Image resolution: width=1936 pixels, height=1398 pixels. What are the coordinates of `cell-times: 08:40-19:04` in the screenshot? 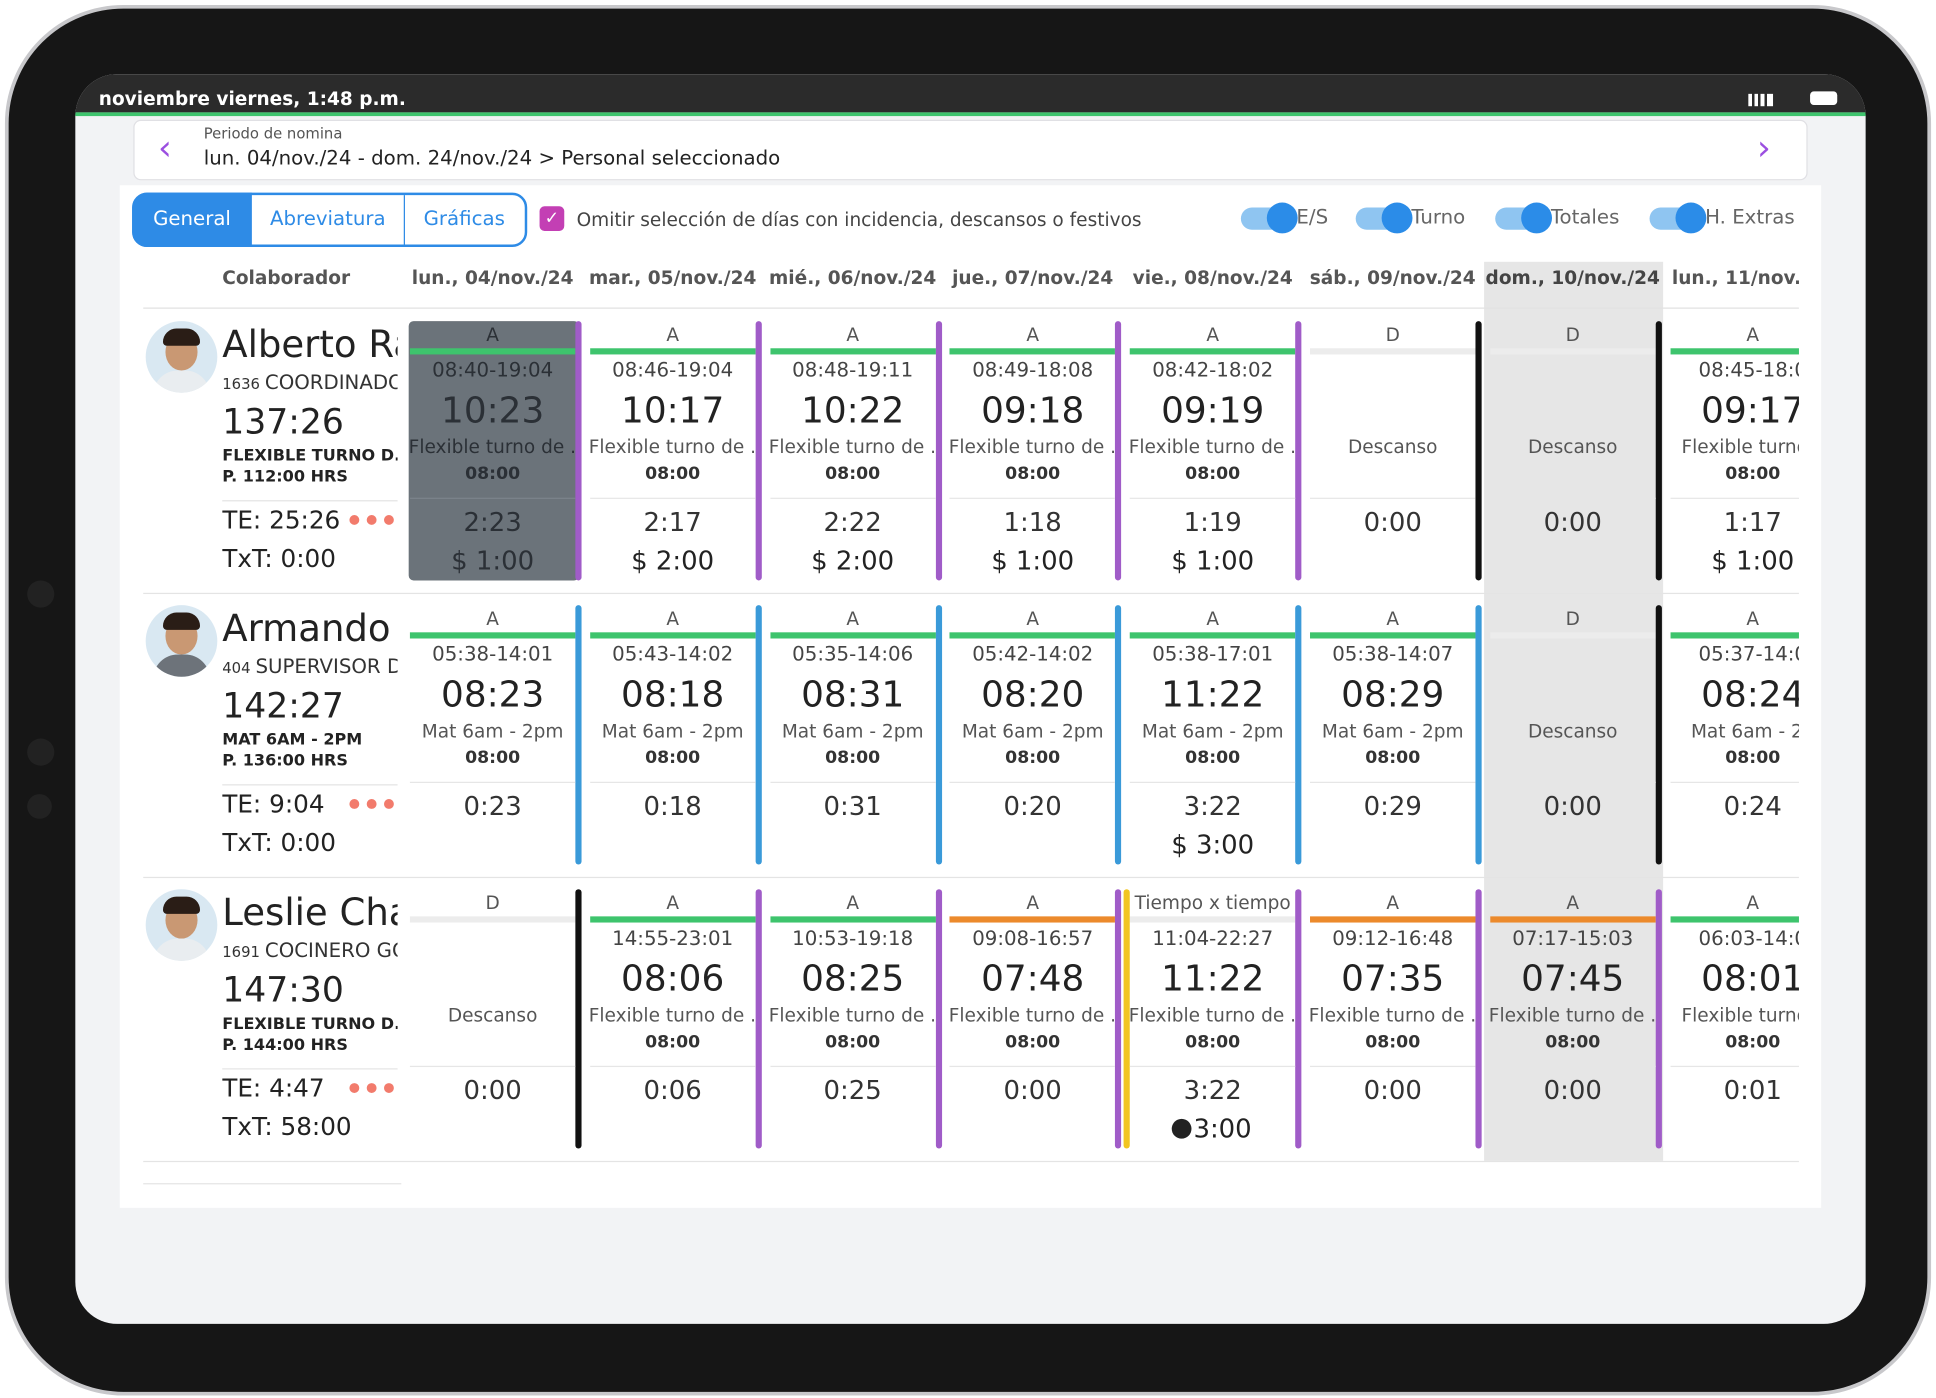 It's located at (493, 370).